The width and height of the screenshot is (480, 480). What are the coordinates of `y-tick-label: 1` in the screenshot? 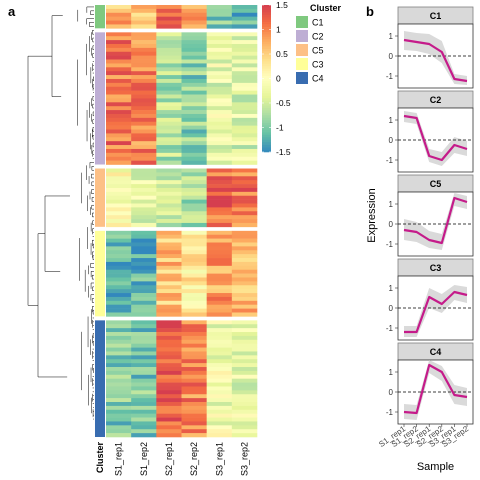 It's located at (391, 120).